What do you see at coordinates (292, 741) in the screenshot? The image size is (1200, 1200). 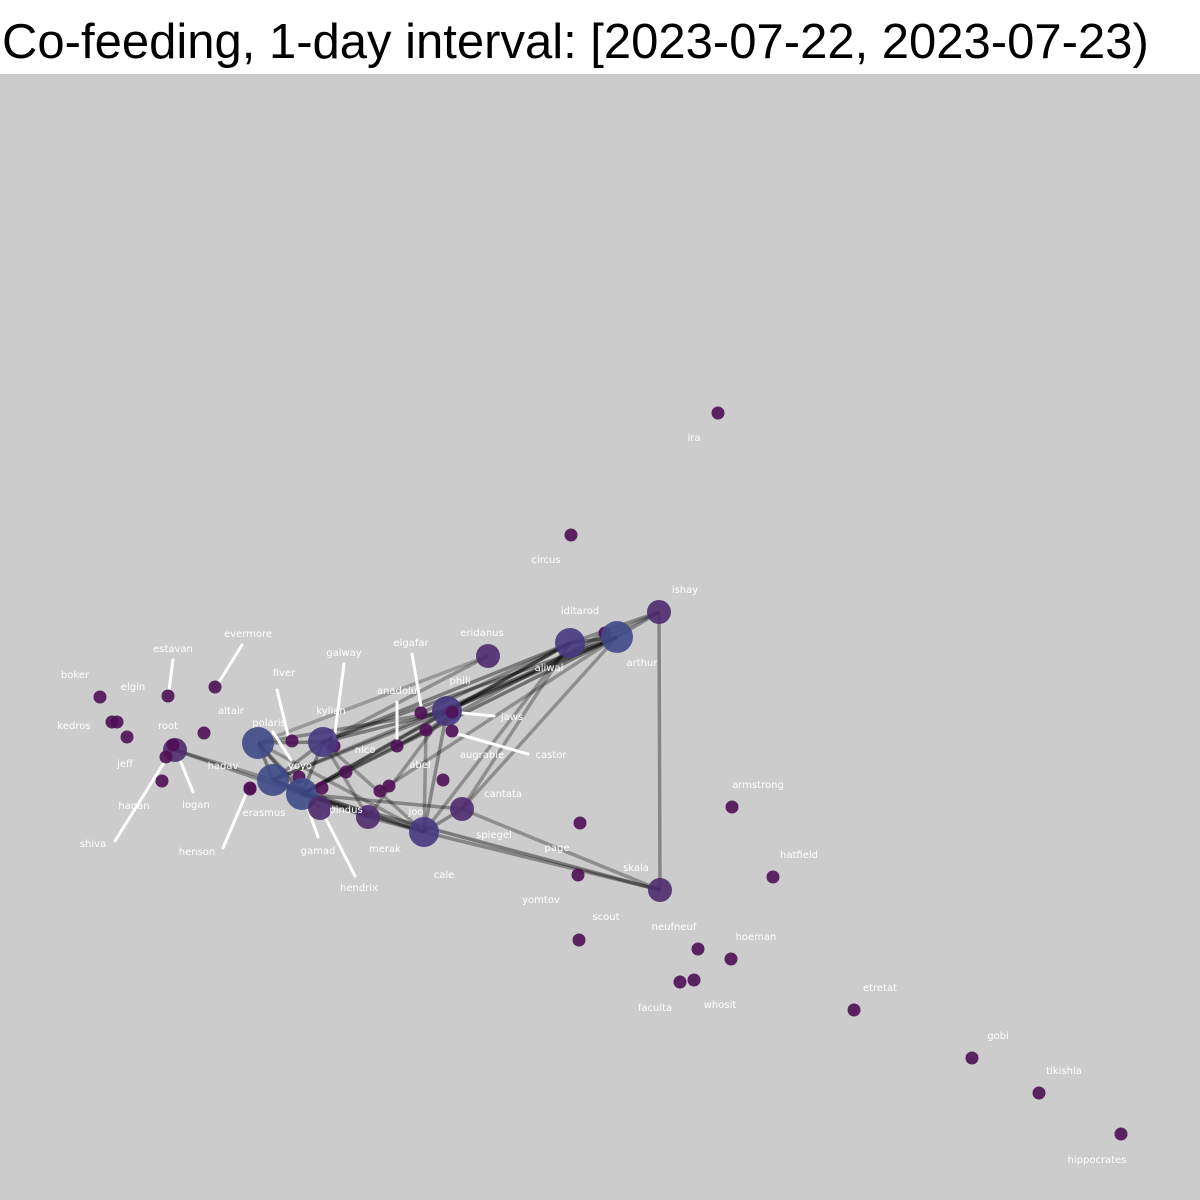 I see `node-fiver` at bounding box center [292, 741].